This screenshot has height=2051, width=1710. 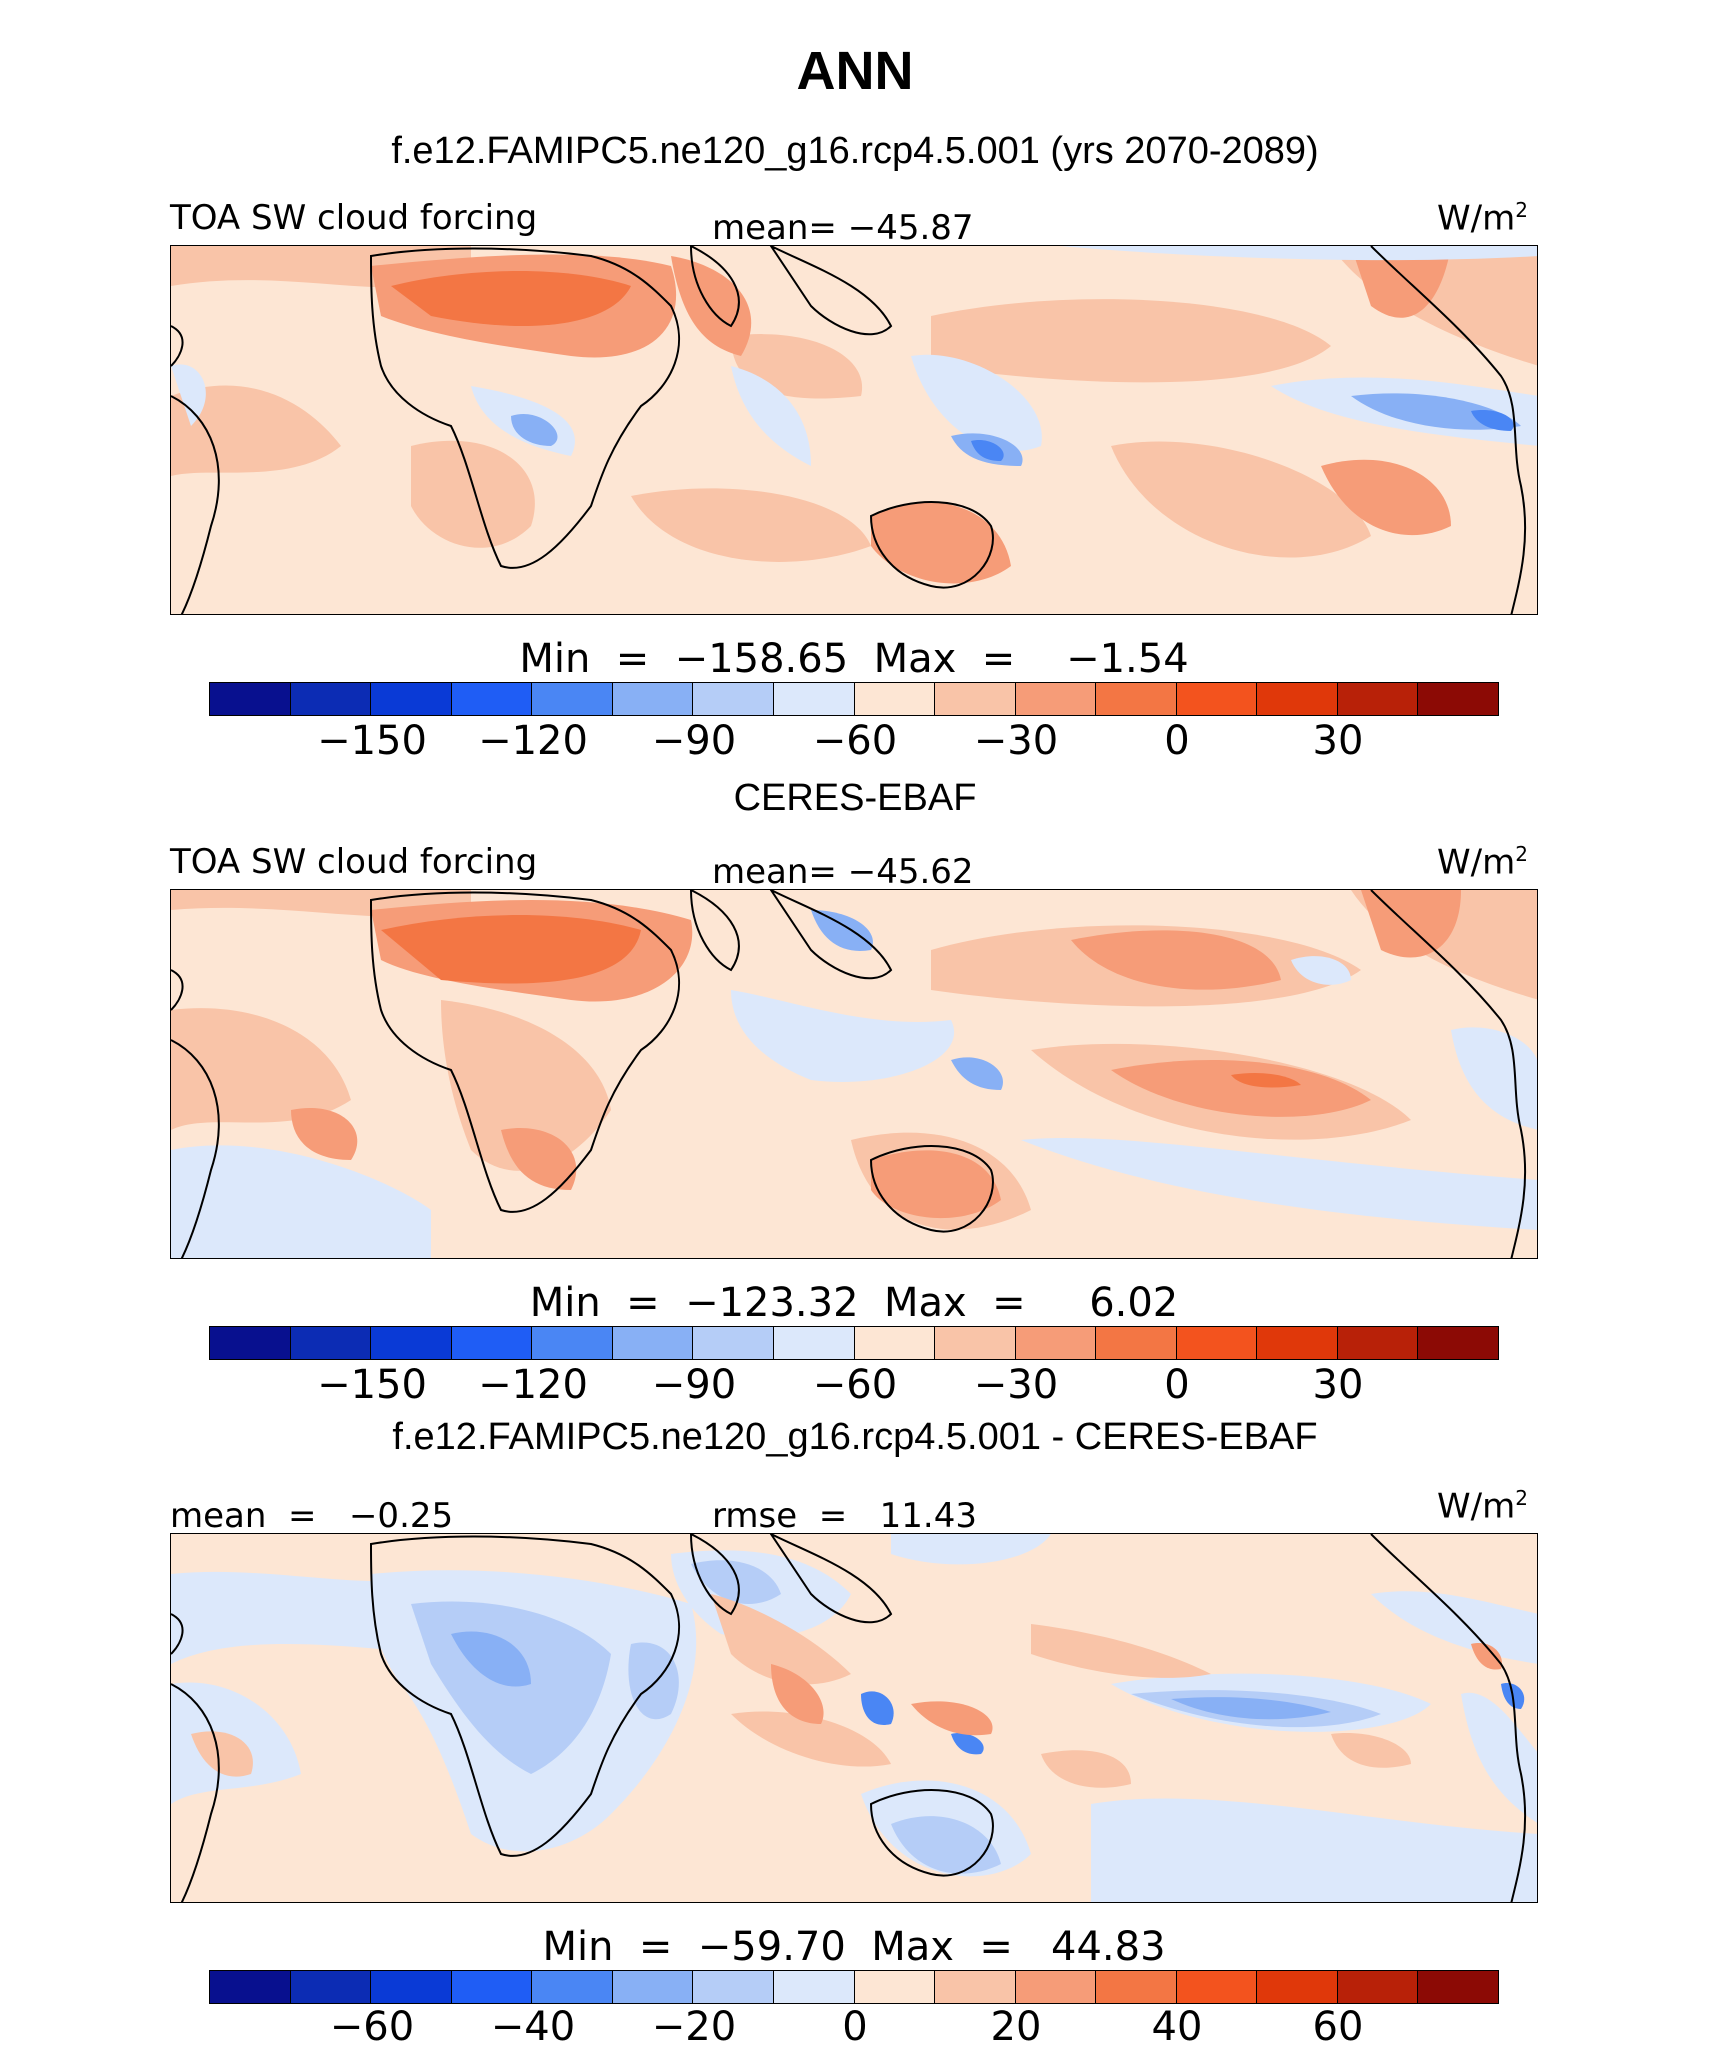 What do you see at coordinates (855, 2027) in the screenshot?
I see `panel3-tick: 0` at bounding box center [855, 2027].